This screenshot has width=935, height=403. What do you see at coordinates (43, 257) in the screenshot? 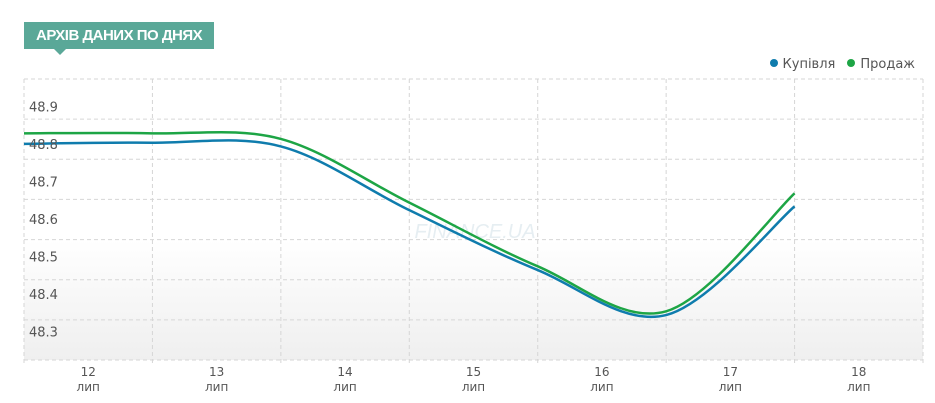
I see `y-tick-label: 48.5` at bounding box center [43, 257].